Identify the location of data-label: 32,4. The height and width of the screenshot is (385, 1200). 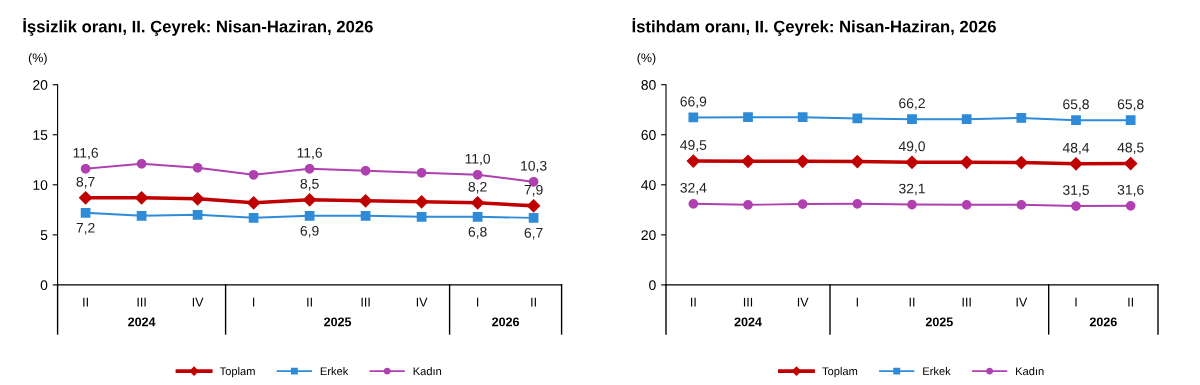
(693, 188).